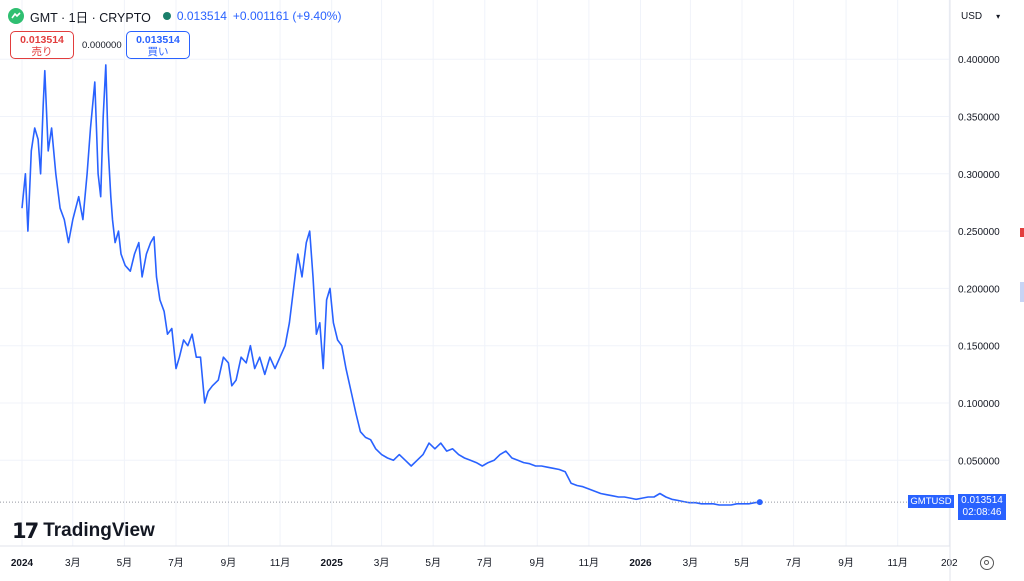  I want to click on y-tick-label: 0.400000, so click(979, 60).